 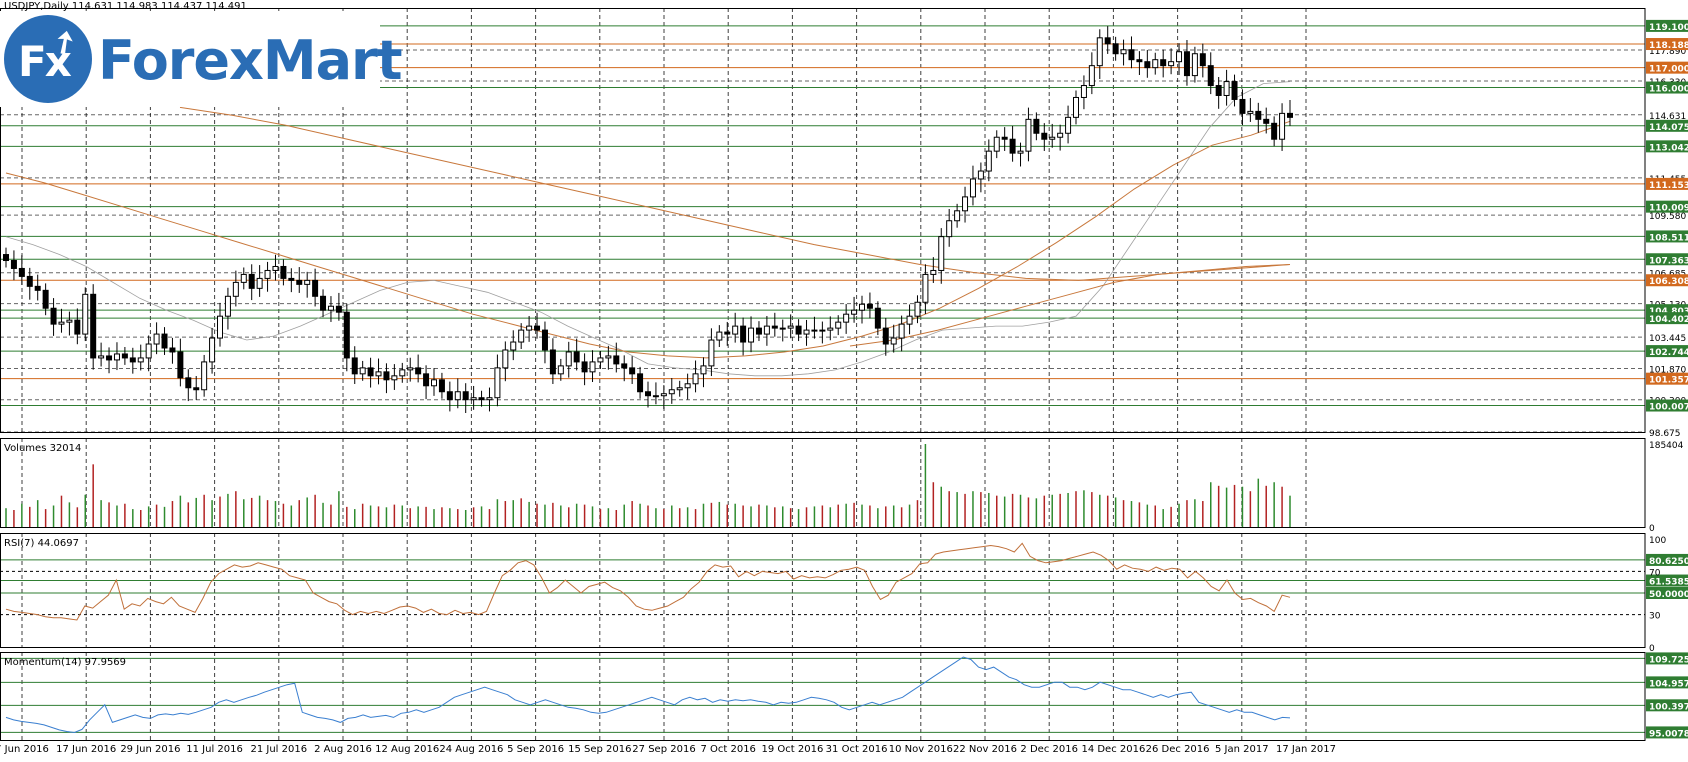 What do you see at coordinates (471, 749) in the screenshot?
I see `x-tick-label: 24 Aug 2016` at bounding box center [471, 749].